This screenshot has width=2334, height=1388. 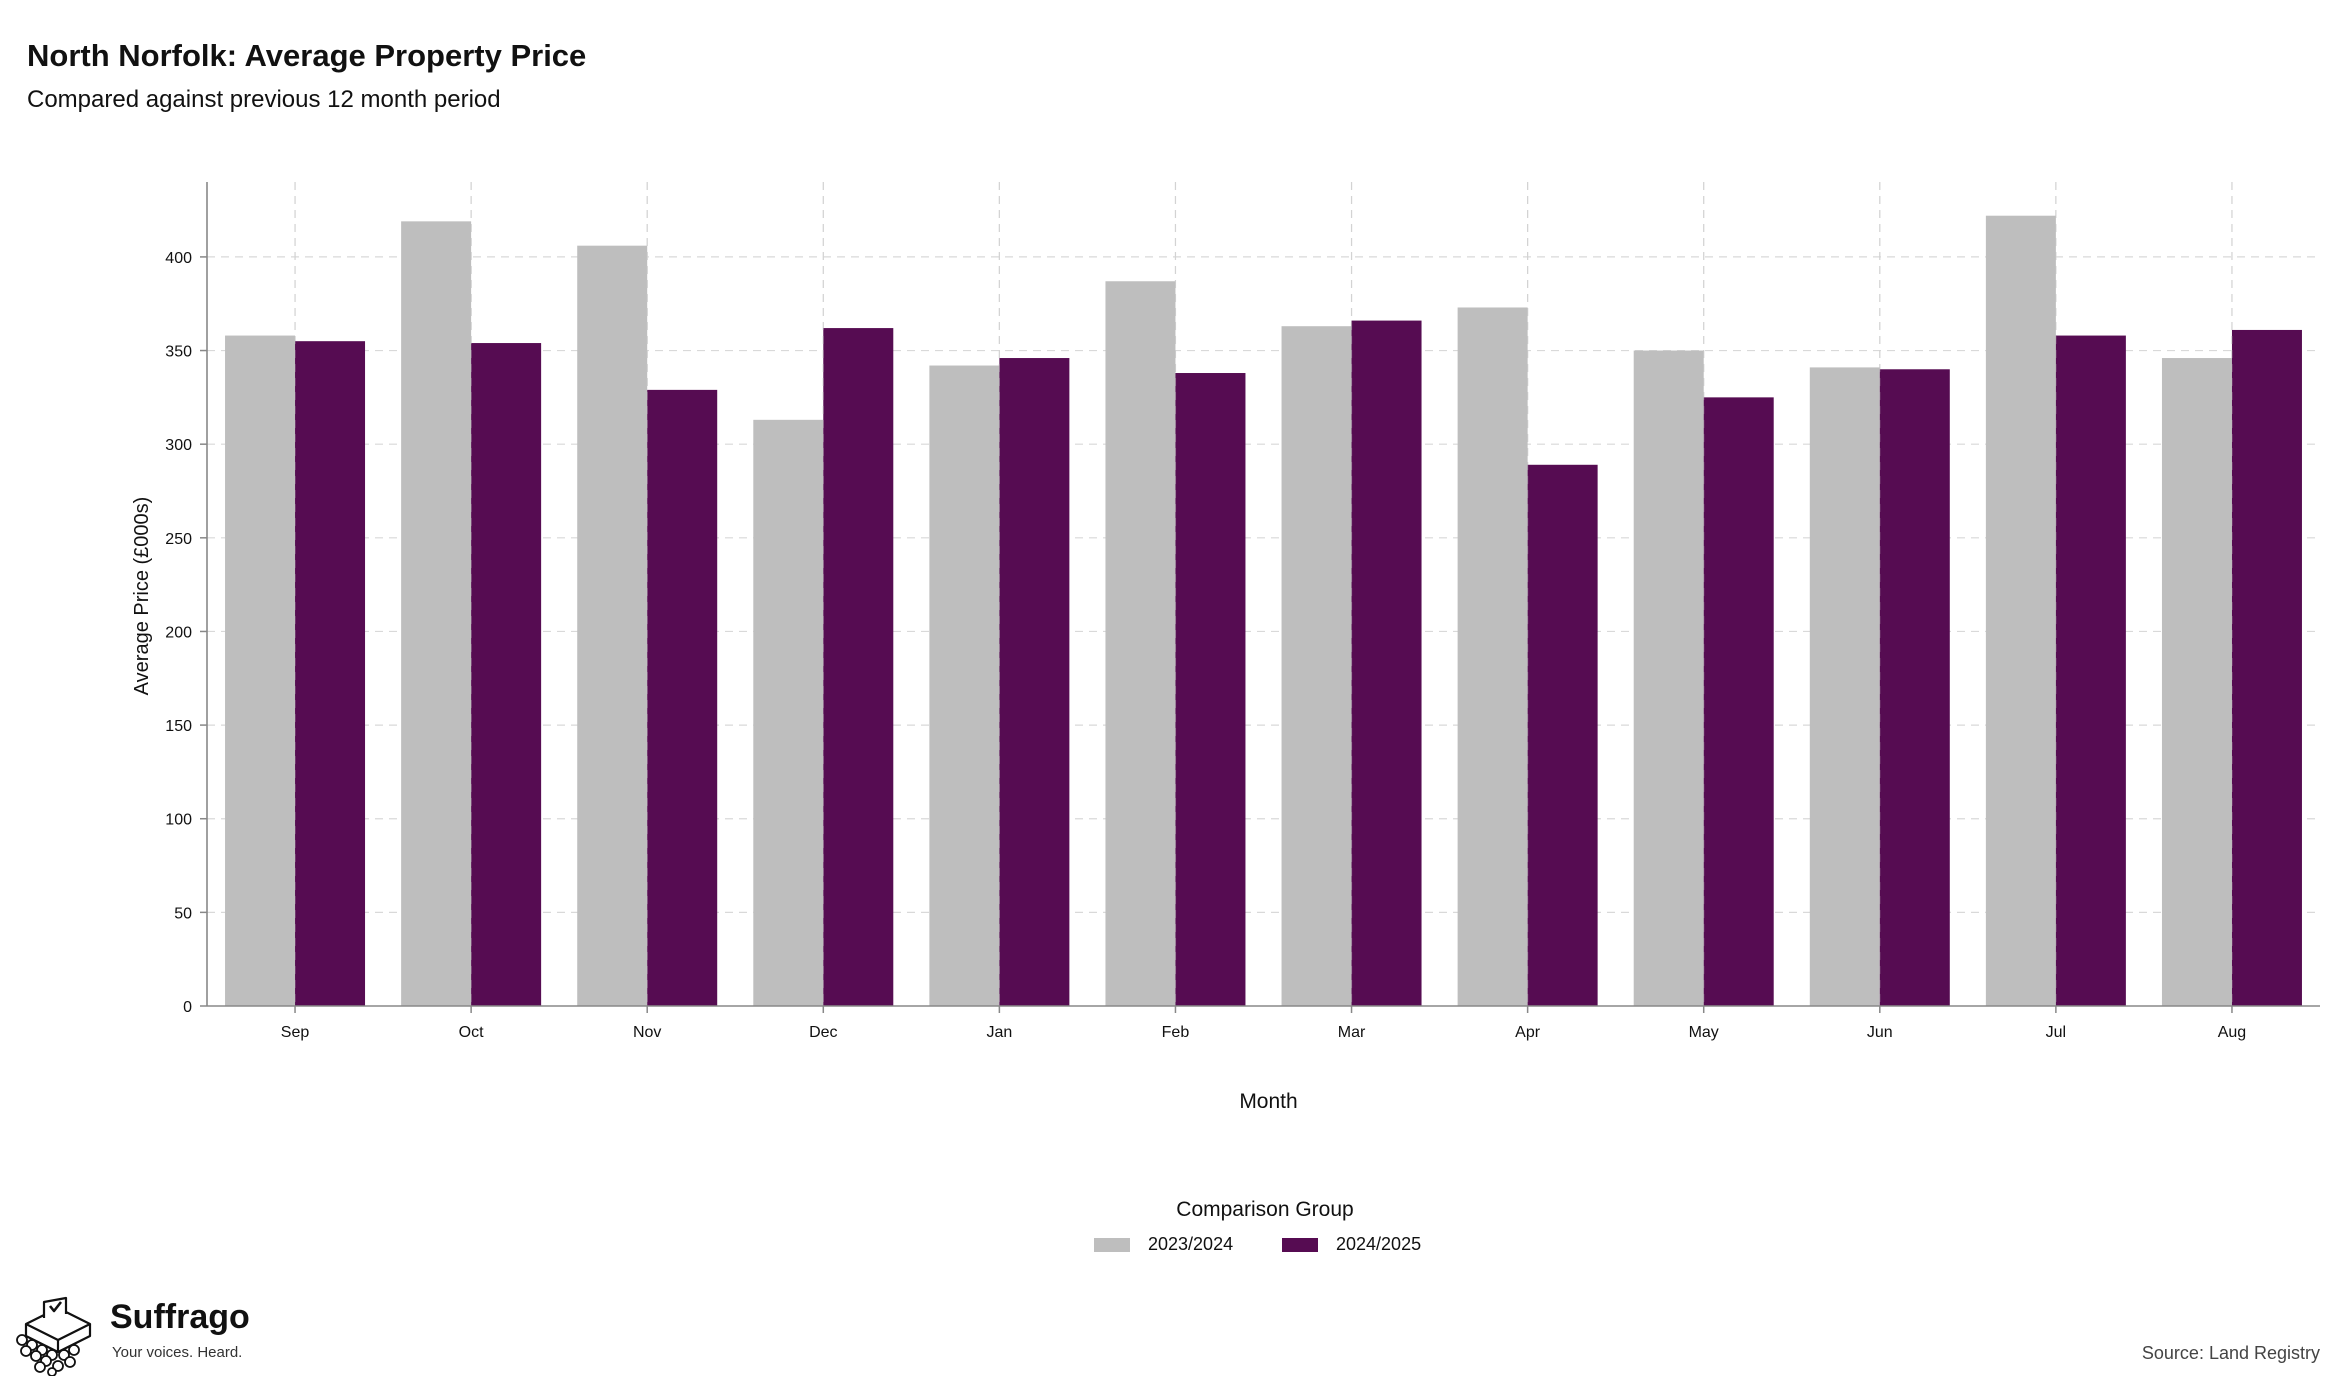 I want to click on bar-2024-2025-oct, so click(x=506, y=674).